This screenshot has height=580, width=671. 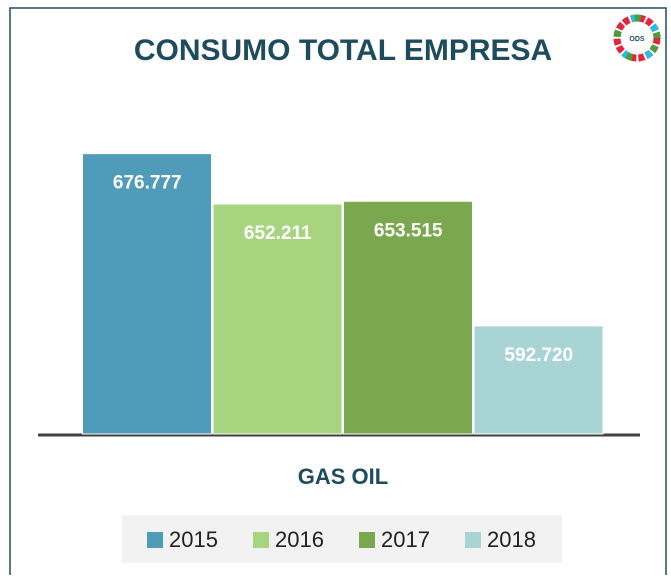 I want to click on legend-label: 2016, so click(x=299, y=539).